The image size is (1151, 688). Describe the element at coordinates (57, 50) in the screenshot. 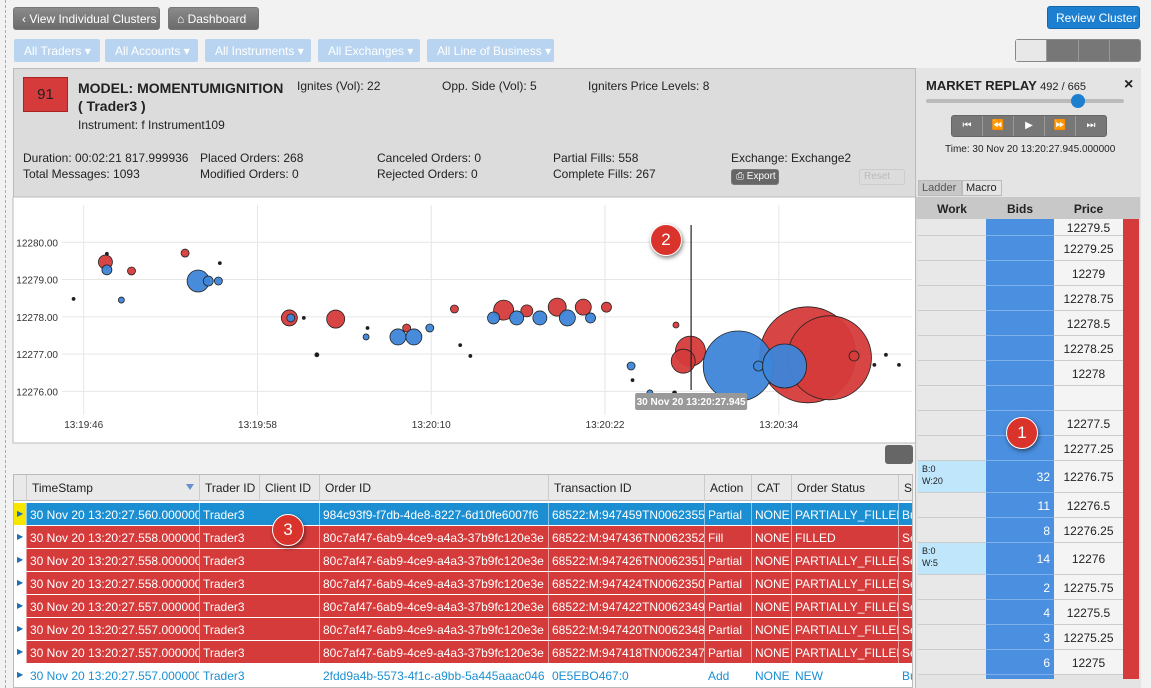

I see `filter-dropdown: All Traders ▾` at that location.